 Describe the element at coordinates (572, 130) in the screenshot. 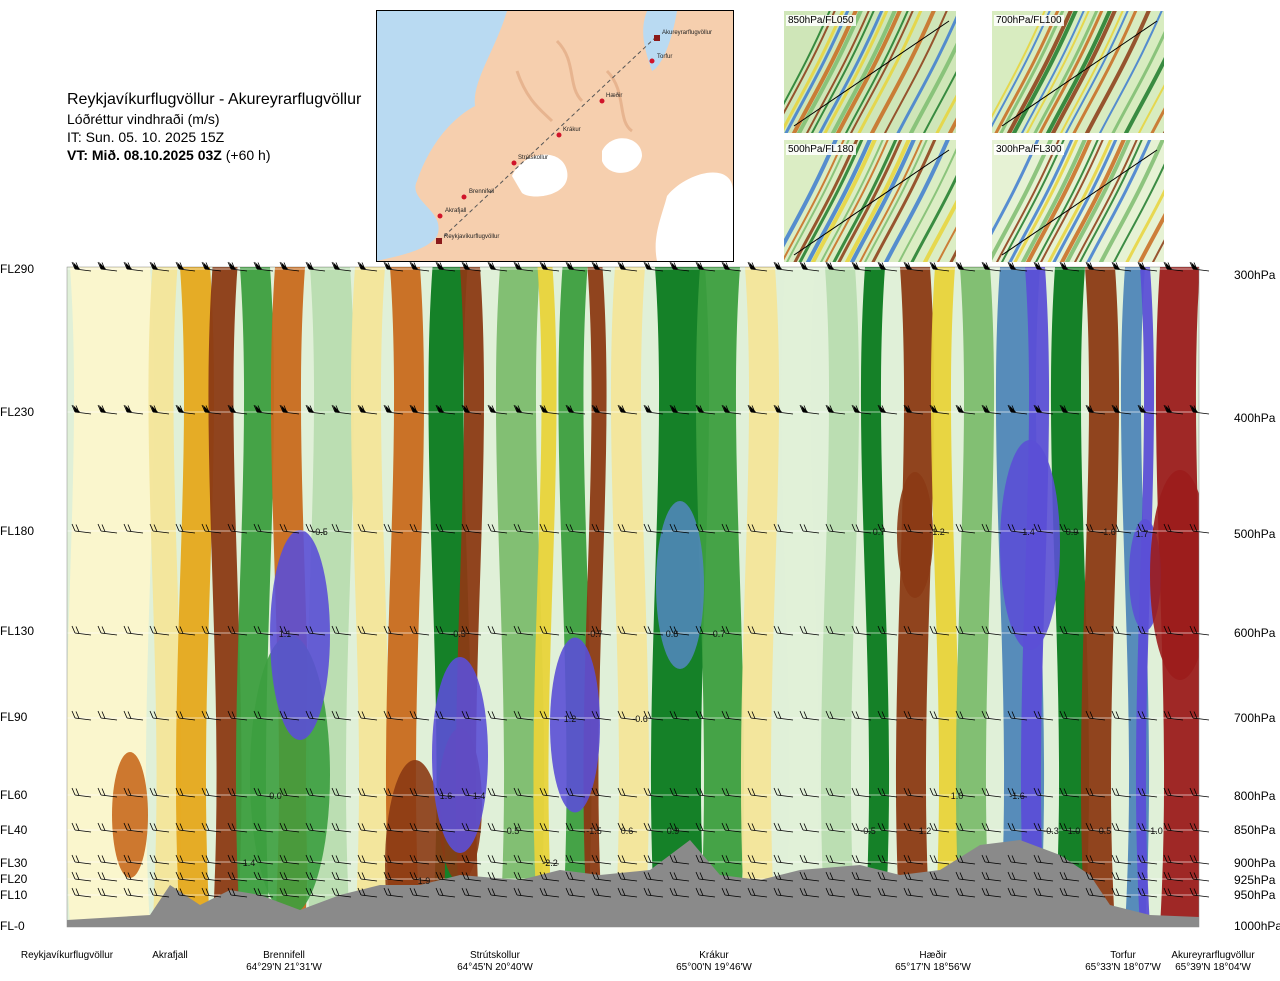

I see `map-waypoint-label: Krákur` at that location.